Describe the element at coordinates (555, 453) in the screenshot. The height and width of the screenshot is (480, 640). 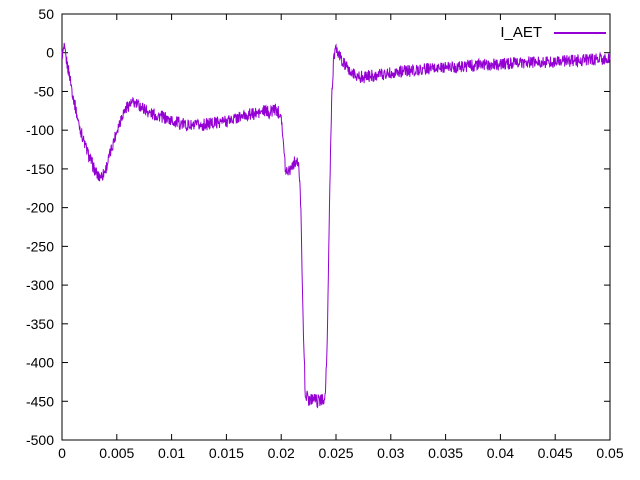
I see `x-tick-label: 0.045` at that location.